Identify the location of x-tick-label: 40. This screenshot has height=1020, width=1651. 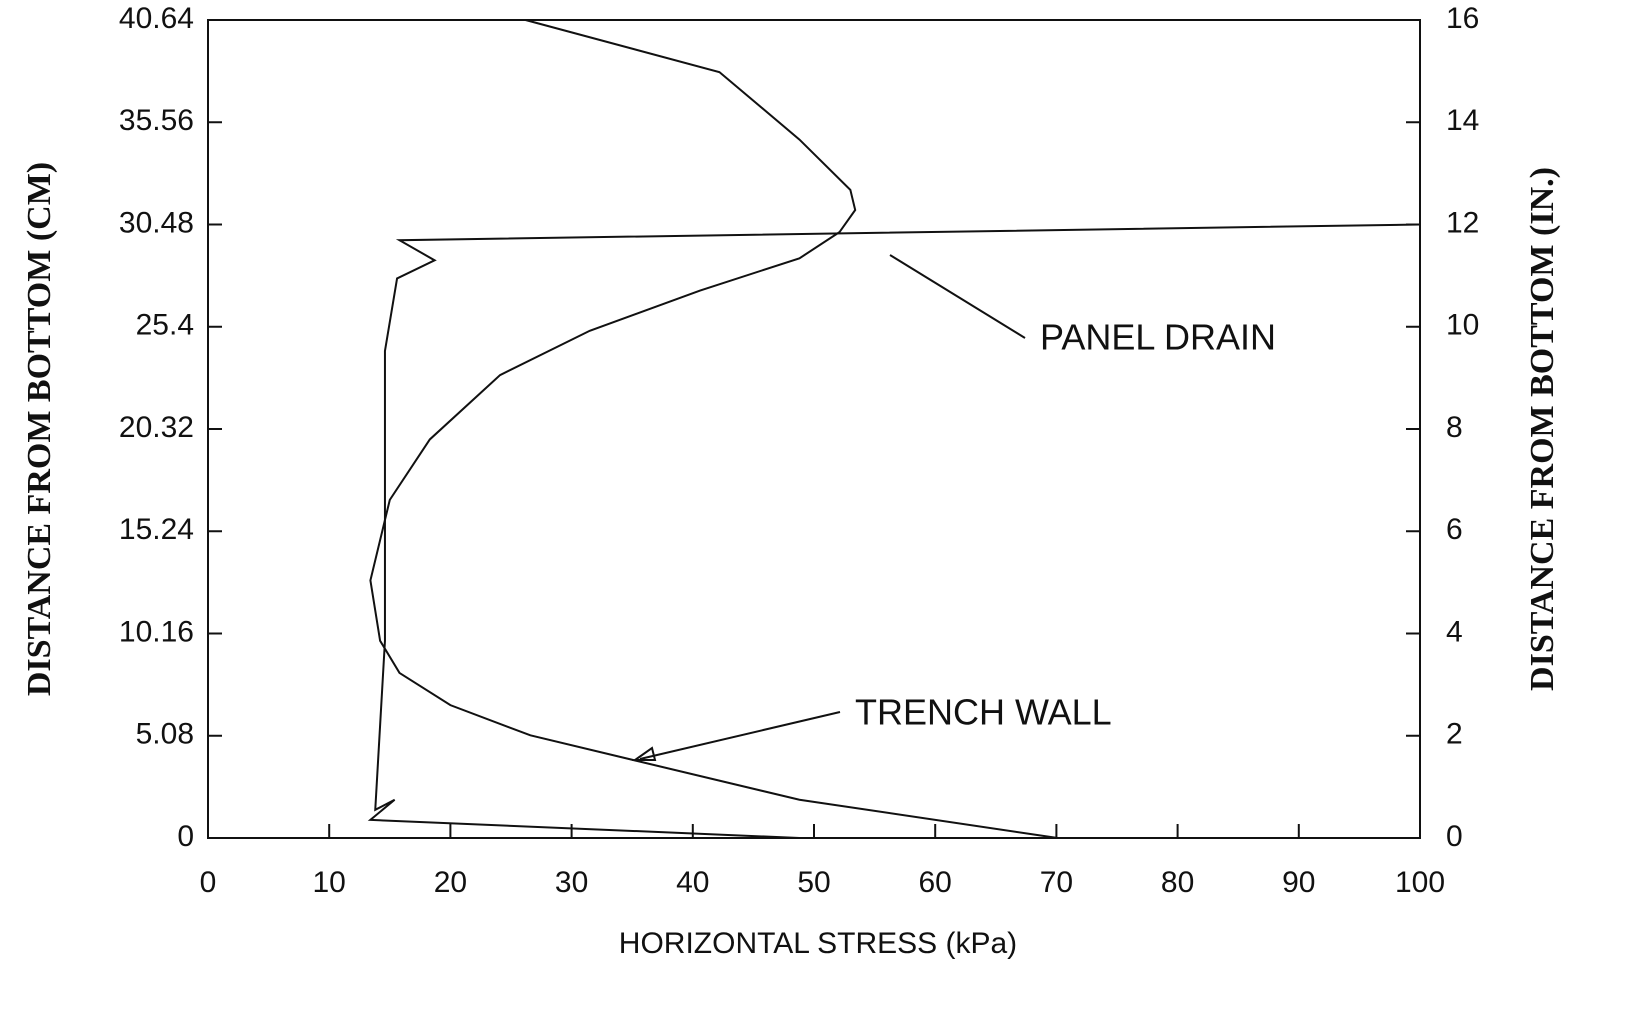
(692, 882).